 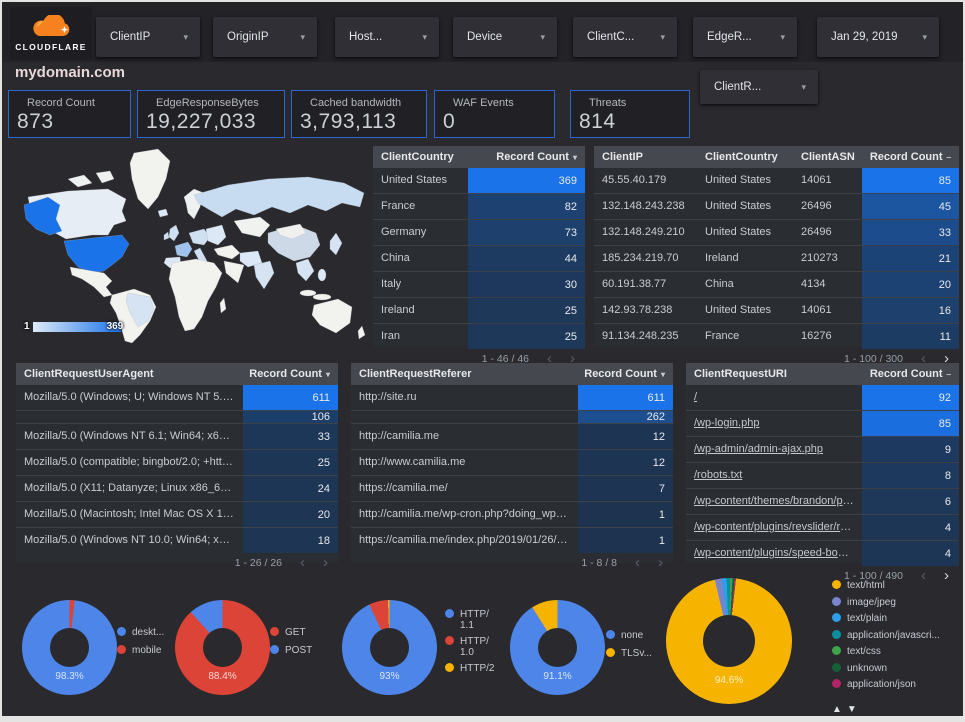 What do you see at coordinates (464, 417) in the screenshot?
I see `dimension-cell` at bounding box center [464, 417].